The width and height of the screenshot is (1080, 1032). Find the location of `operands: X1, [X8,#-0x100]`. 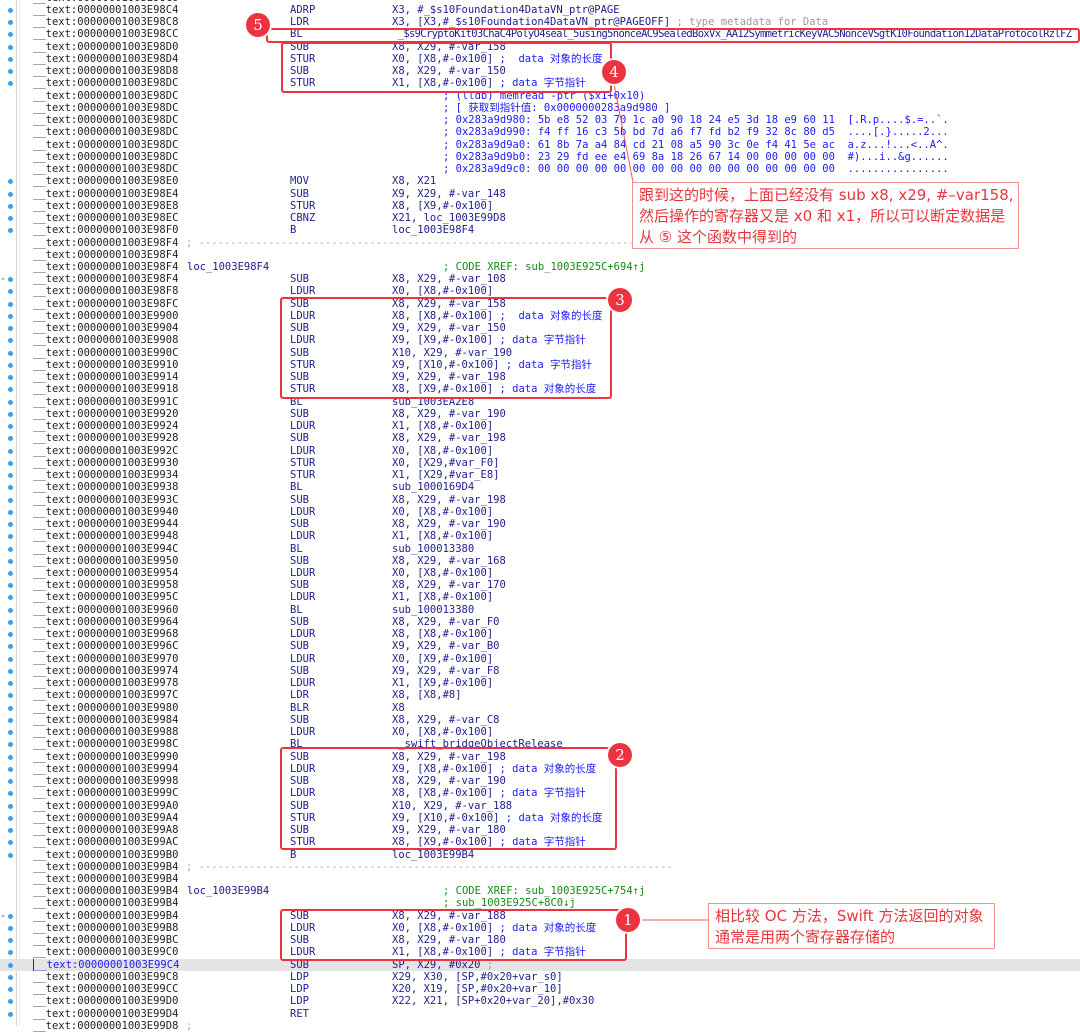

operands: X1, [X8,#-0x100] is located at coordinates (443, 597).